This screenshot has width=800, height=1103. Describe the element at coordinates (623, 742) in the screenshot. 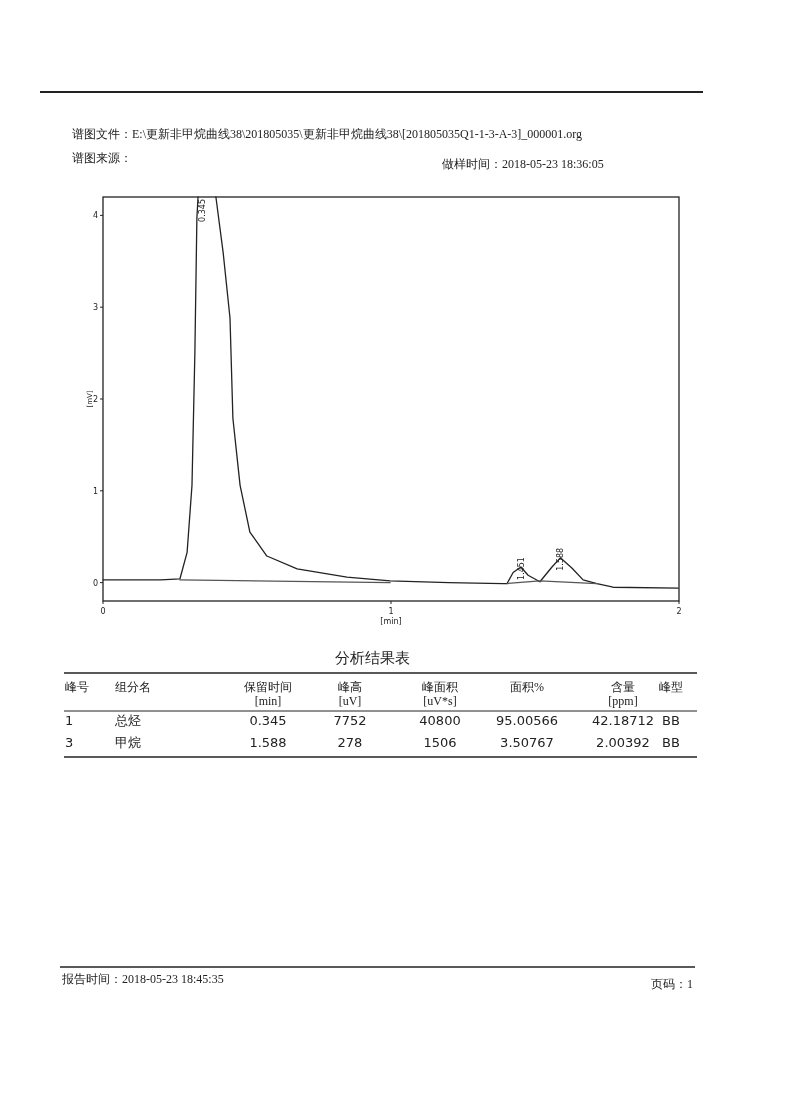

I see `text: 2.00392` at that location.